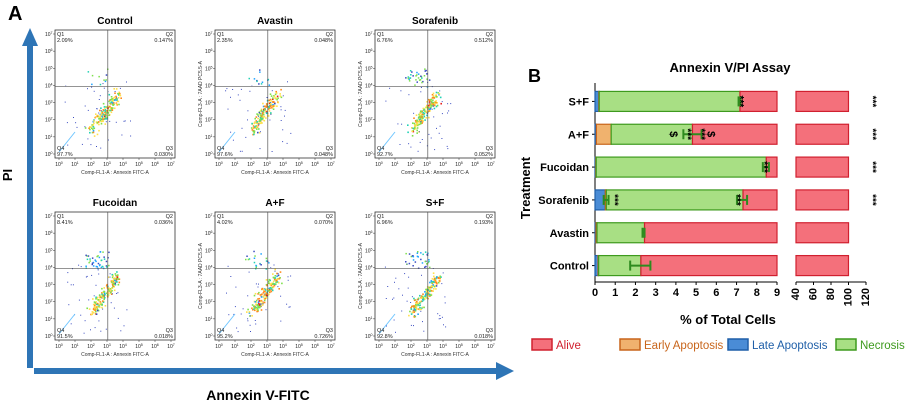  Describe the element at coordinates (387, 142) in the screenshot. I see `flow-debris-line` at that location.